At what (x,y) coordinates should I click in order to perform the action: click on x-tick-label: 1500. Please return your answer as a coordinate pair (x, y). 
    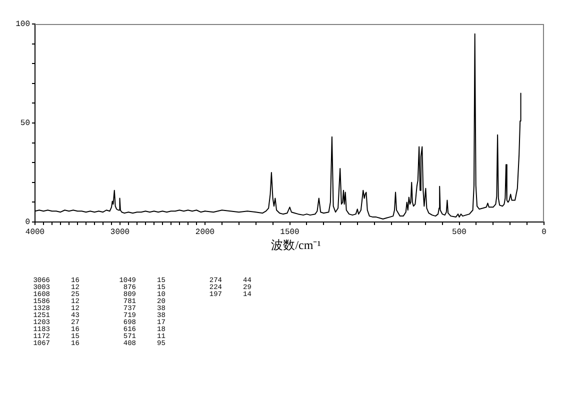
    Looking at the image, I should click on (290, 232).